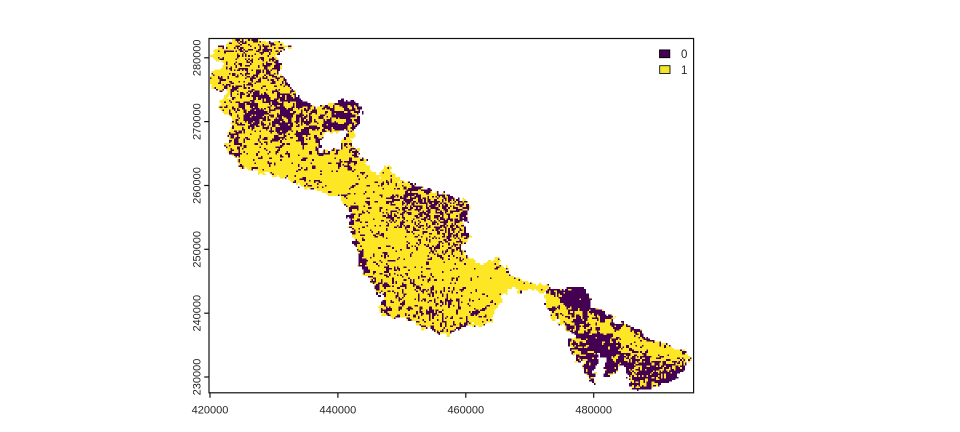  Describe the element at coordinates (198, 121) in the screenshot. I see `svg-text: 270000` at that location.